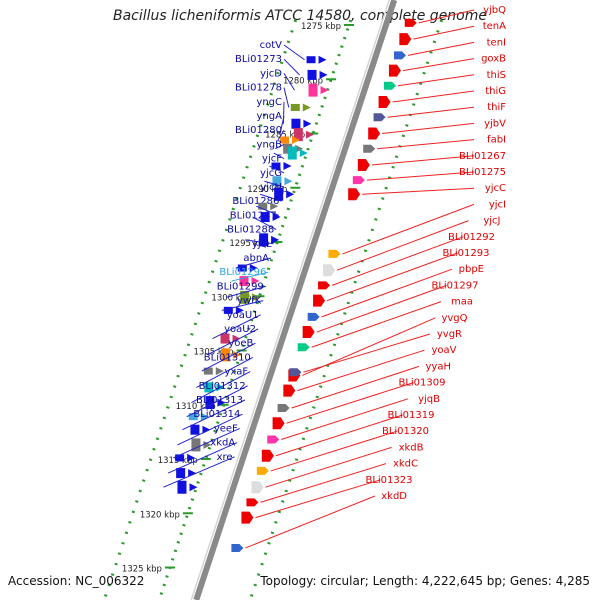 The width and height of the screenshot is (600, 600). I want to click on forward-gene-label: BLi01310, so click(227, 357).